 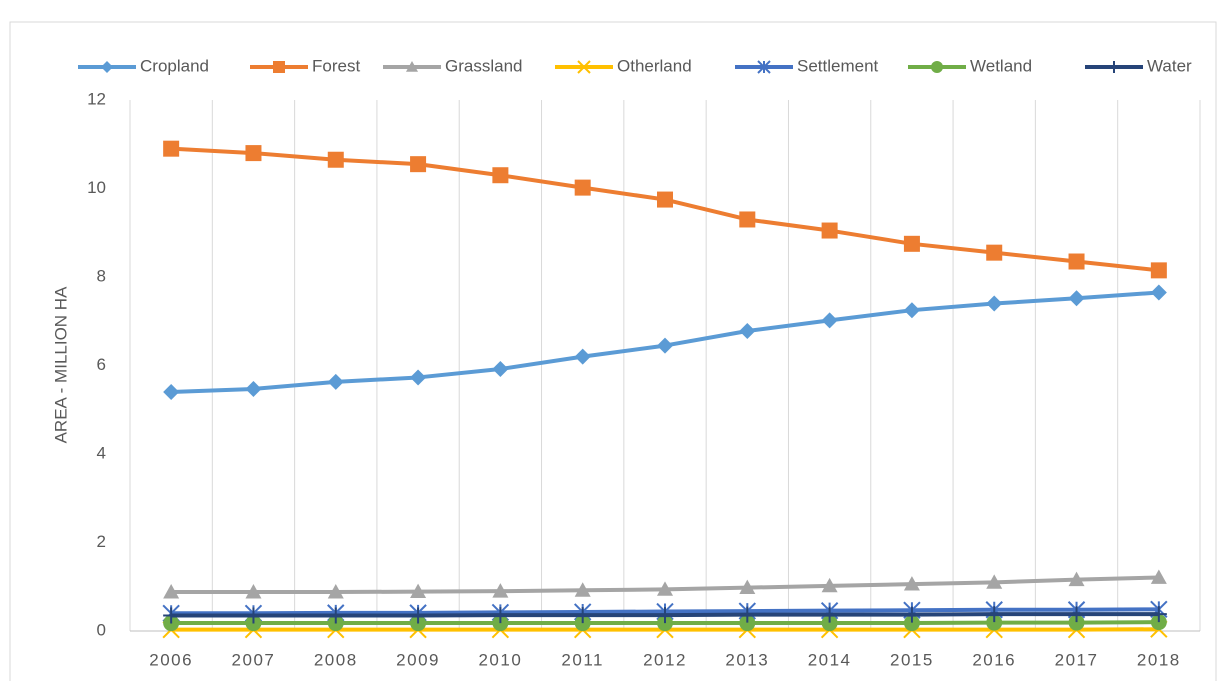 I want to click on legend-label: Wetland, so click(x=1001, y=65).